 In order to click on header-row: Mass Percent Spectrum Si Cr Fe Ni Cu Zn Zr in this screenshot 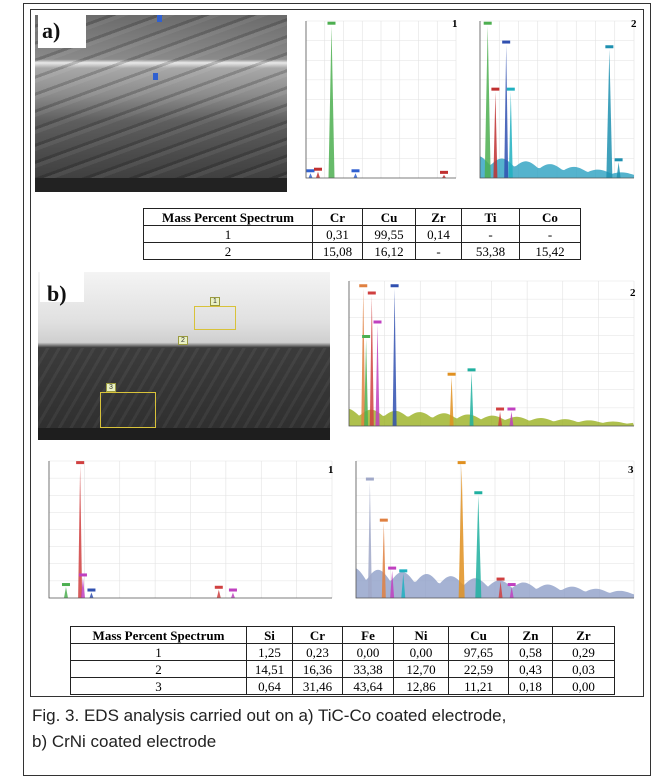, I will do `click(342, 635)`.